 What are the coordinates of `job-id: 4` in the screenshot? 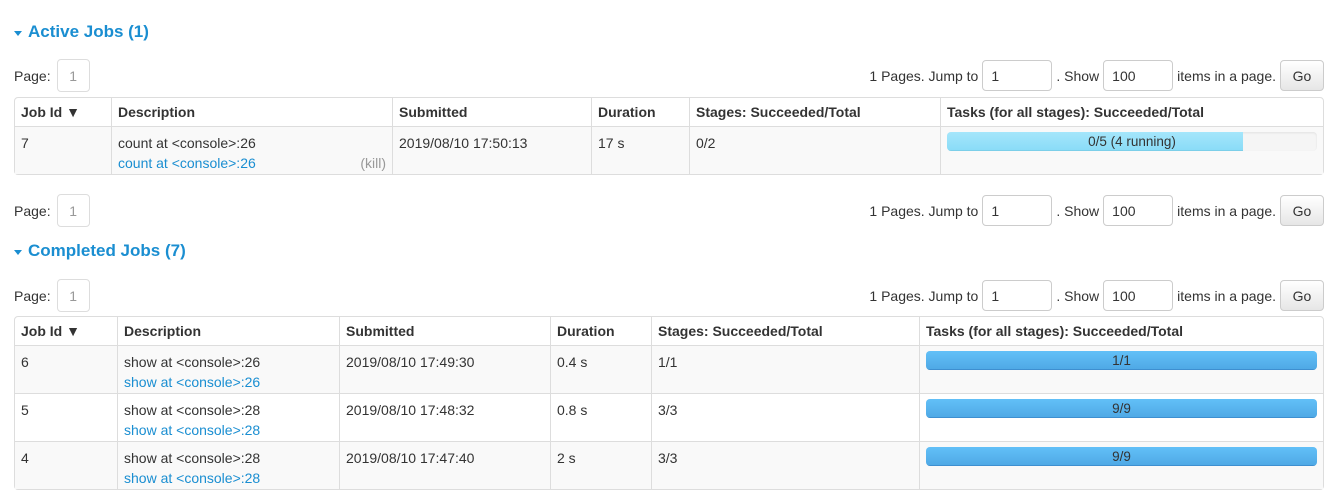 It's located at (66, 465).